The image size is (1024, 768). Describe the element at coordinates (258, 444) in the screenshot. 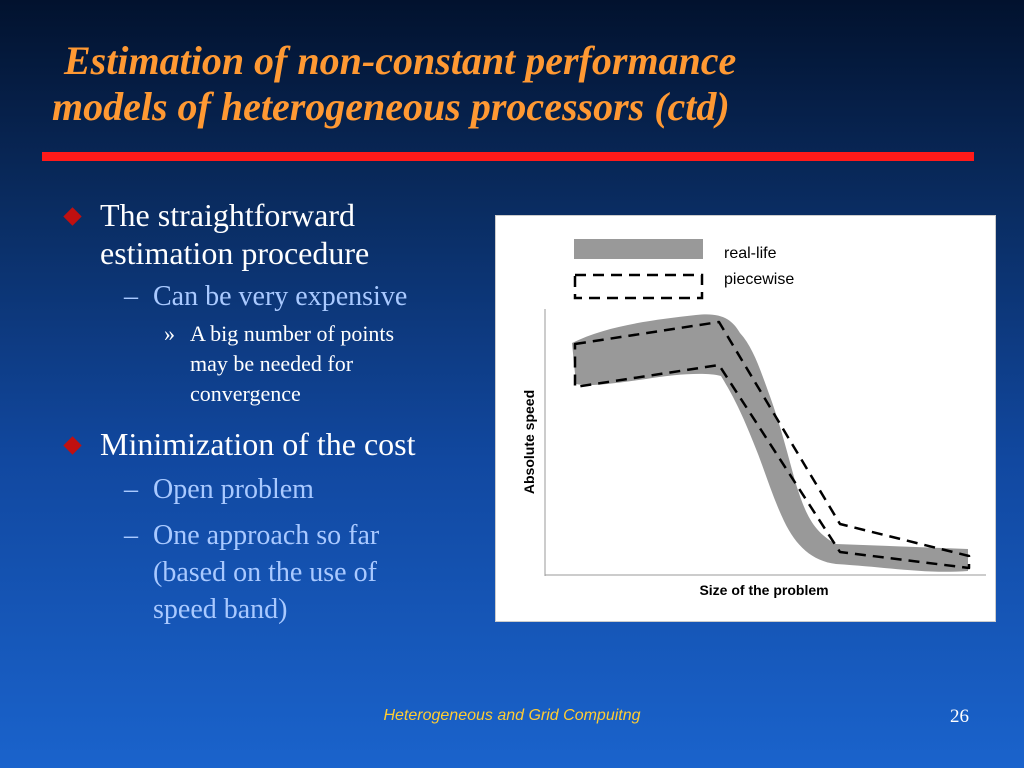

I see `bullet-minimization-text: Minimization of the cost` at that location.